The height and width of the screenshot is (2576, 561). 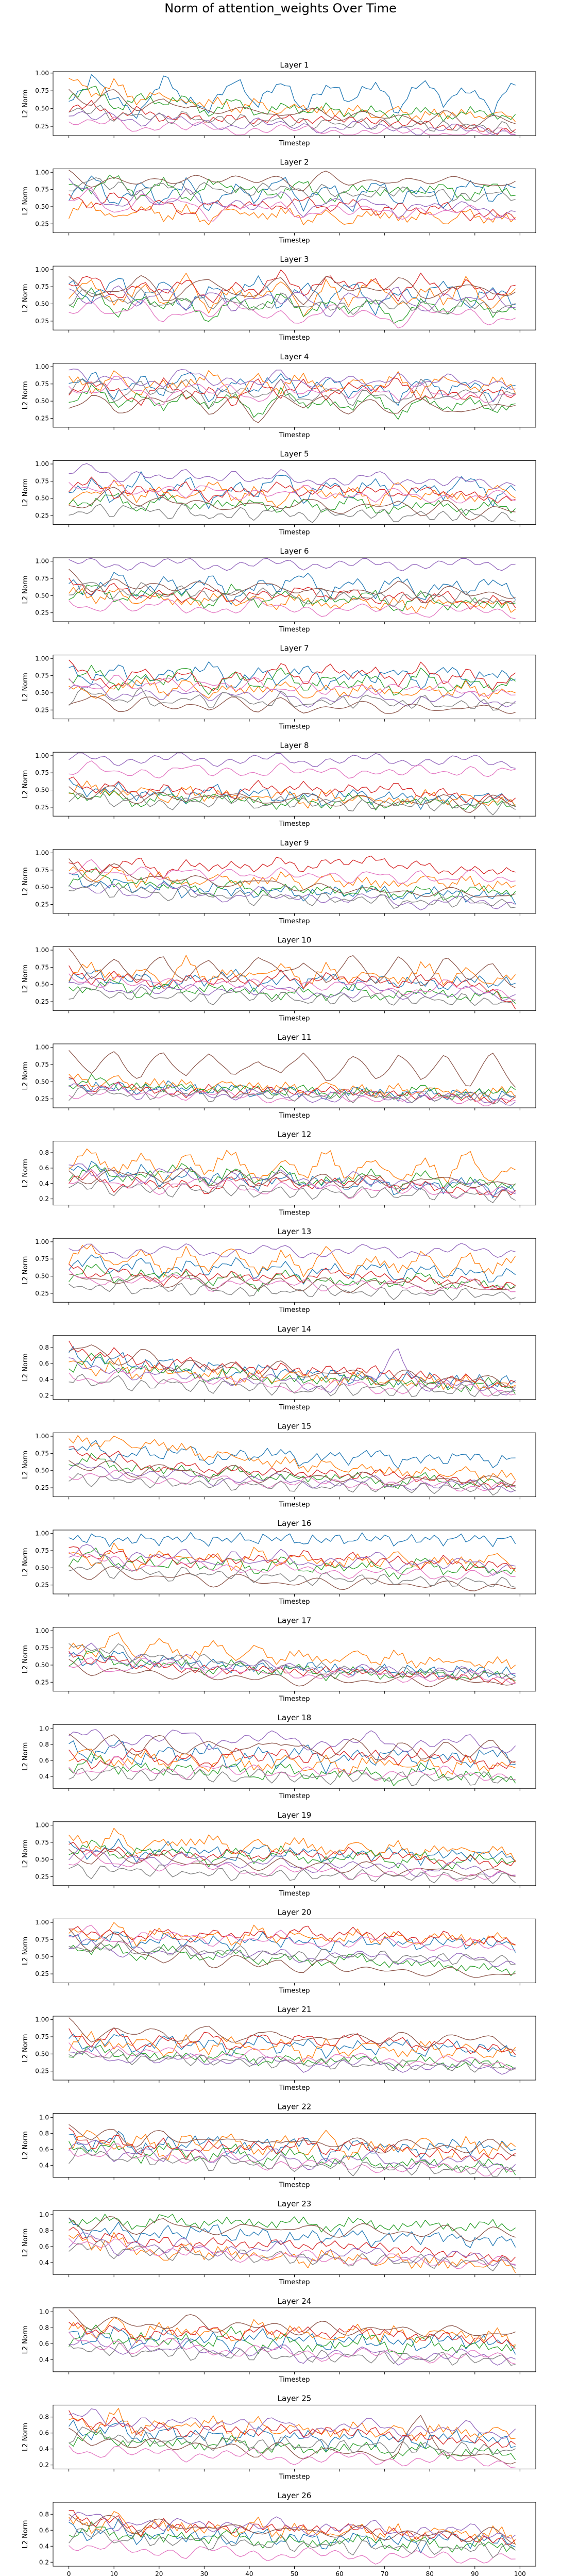 What do you see at coordinates (295, 1620) in the screenshot?
I see `subplot-title: Layer 17` at bounding box center [295, 1620].